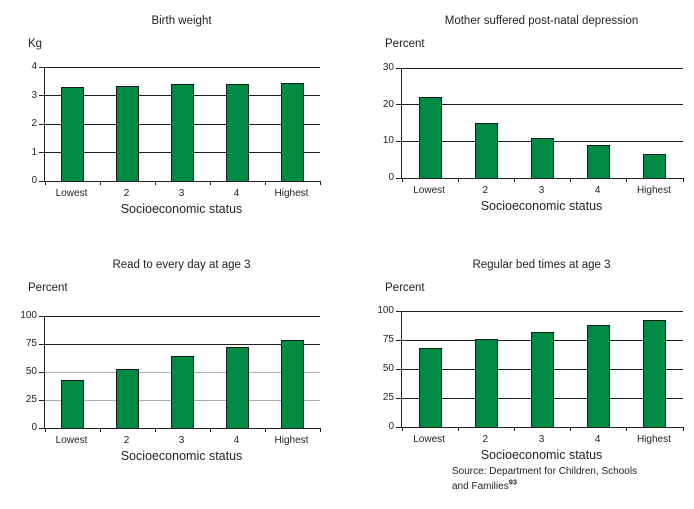 The image size is (694, 509). I want to click on source-note-superscript: 93, so click(513, 482).